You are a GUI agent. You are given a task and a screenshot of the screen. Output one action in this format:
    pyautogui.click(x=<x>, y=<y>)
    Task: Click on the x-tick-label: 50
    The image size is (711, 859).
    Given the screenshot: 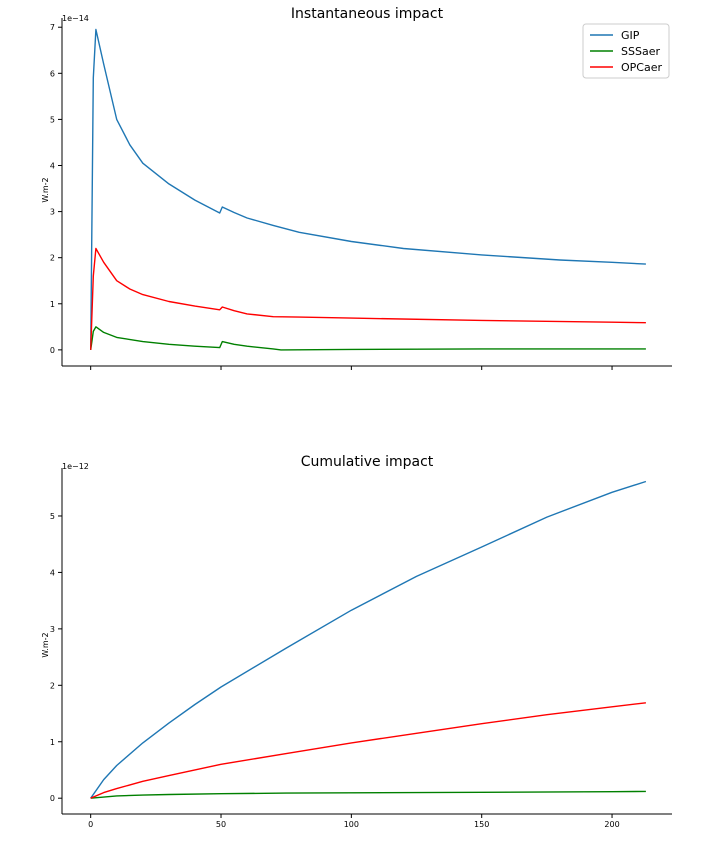 What is the action you would take?
    pyautogui.click(x=221, y=824)
    